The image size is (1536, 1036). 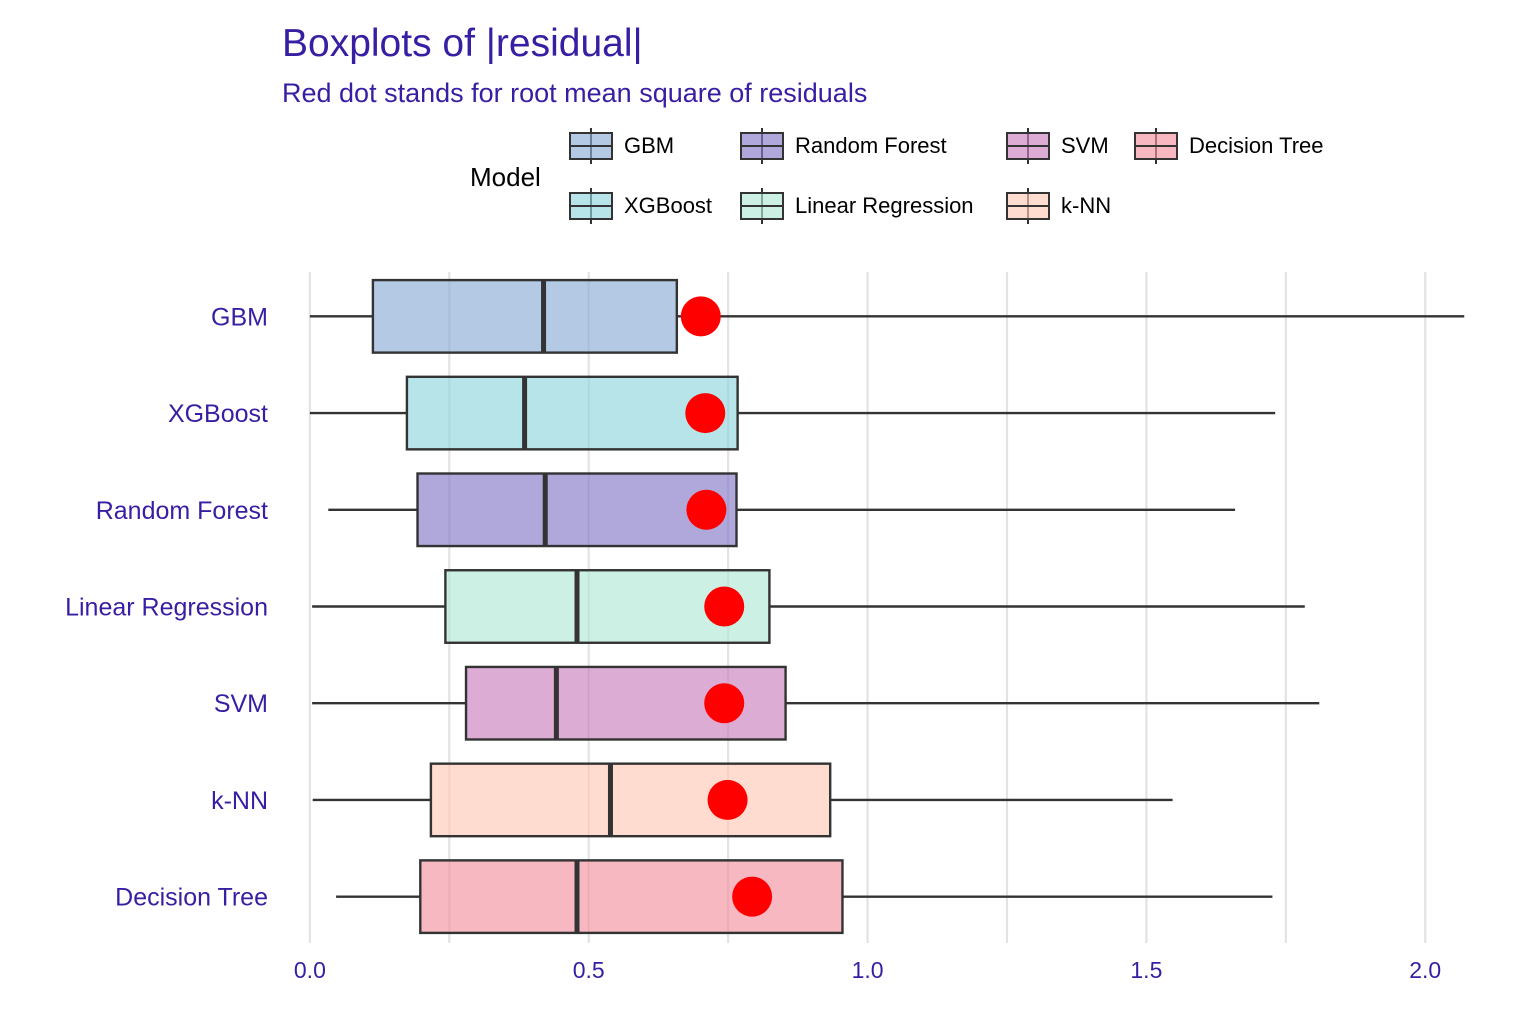 I want to click on legend-label: Decision Tree, so click(x=1256, y=145).